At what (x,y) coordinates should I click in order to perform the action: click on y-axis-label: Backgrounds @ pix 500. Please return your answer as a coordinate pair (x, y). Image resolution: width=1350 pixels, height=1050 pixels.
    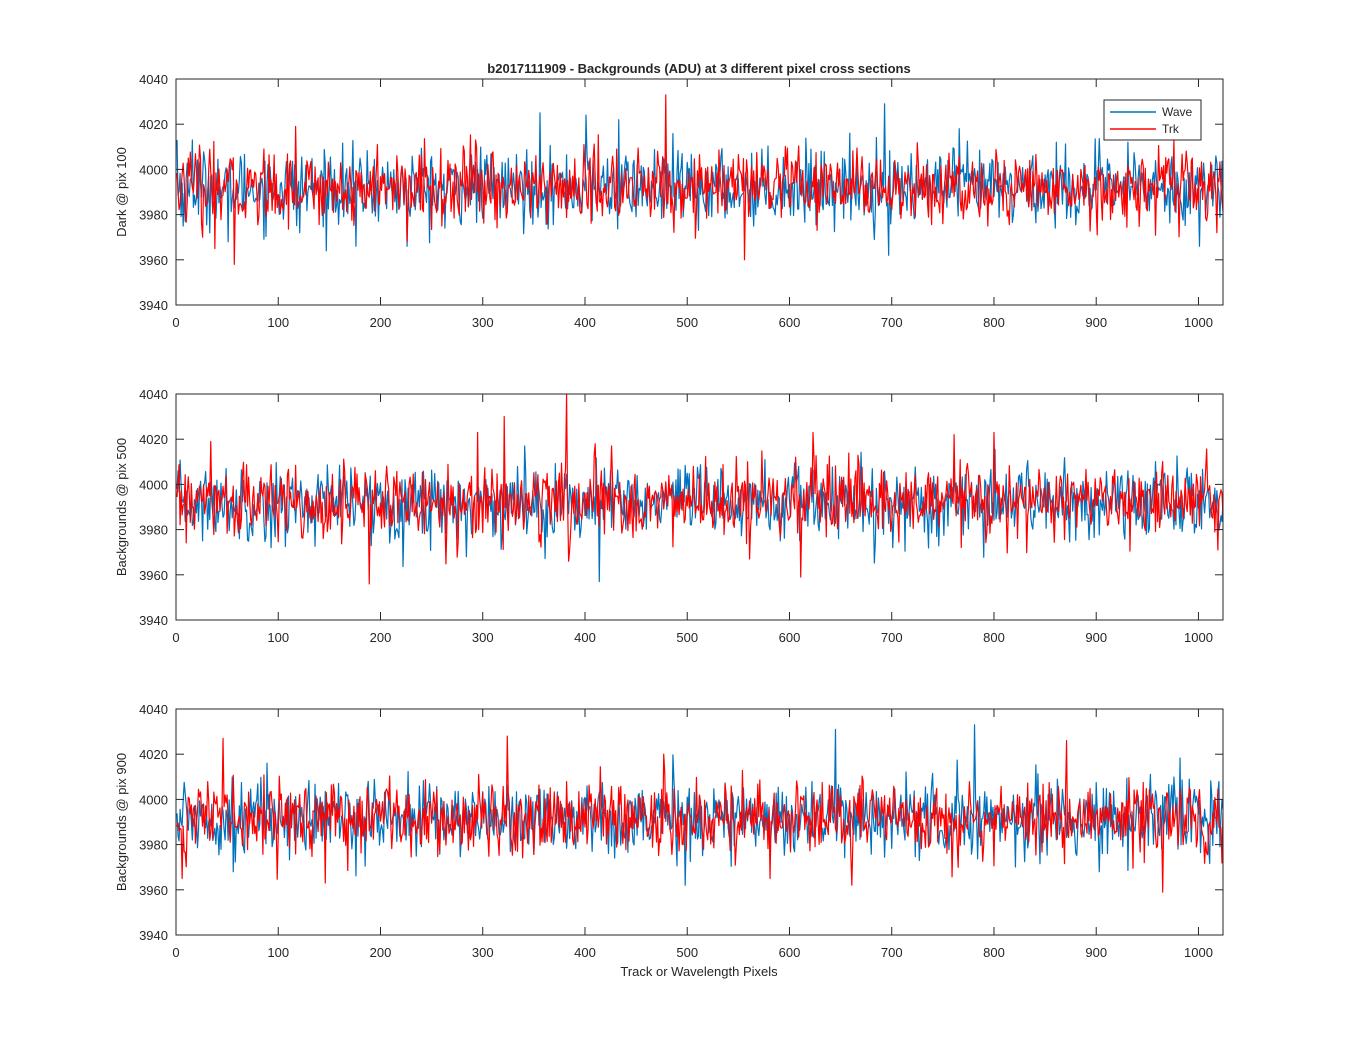
    Looking at the image, I should click on (121, 507).